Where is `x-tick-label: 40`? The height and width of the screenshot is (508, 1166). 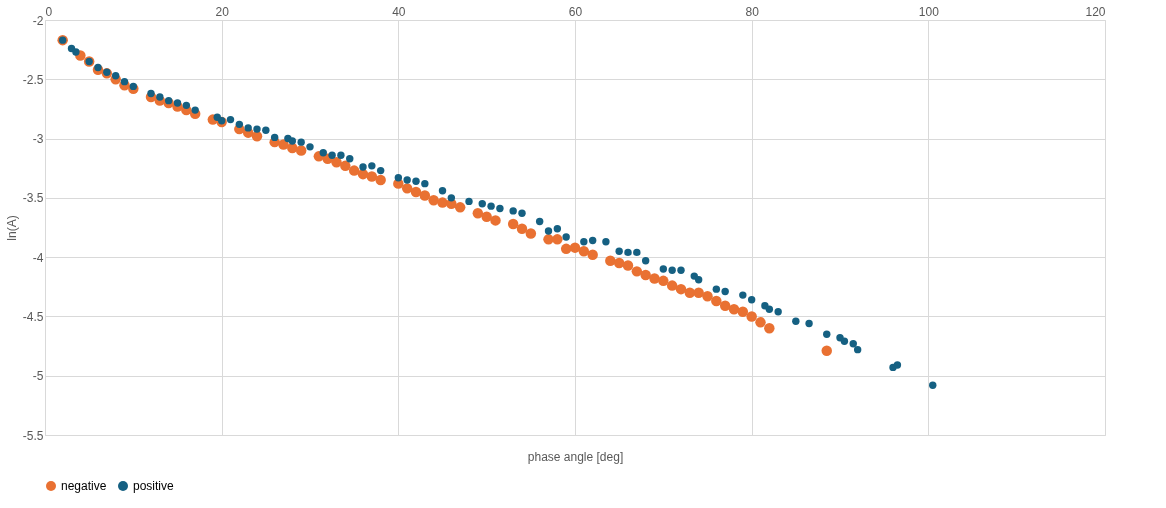 x-tick-label: 40 is located at coordinates (399, 11).